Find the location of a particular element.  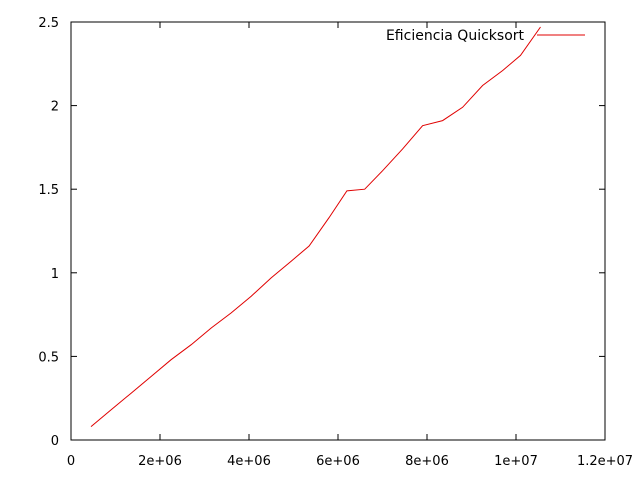

x-tick-label: 1.2e+07 is located at coordinates (605, 461).